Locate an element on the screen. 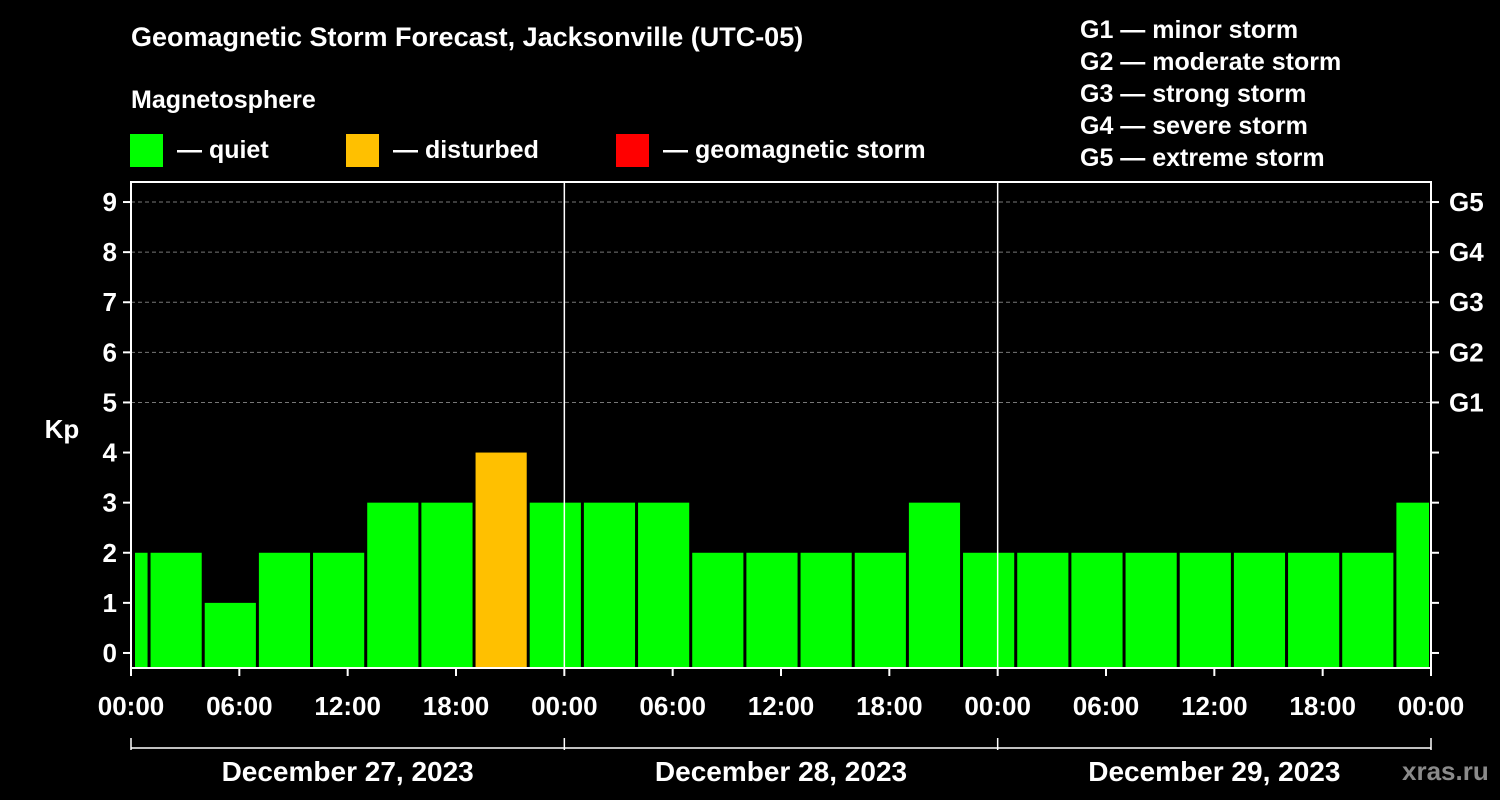 This screenshot has height=800, width=1500. x-tick-label-2: 12:00 is located at coordinates (347, 706).